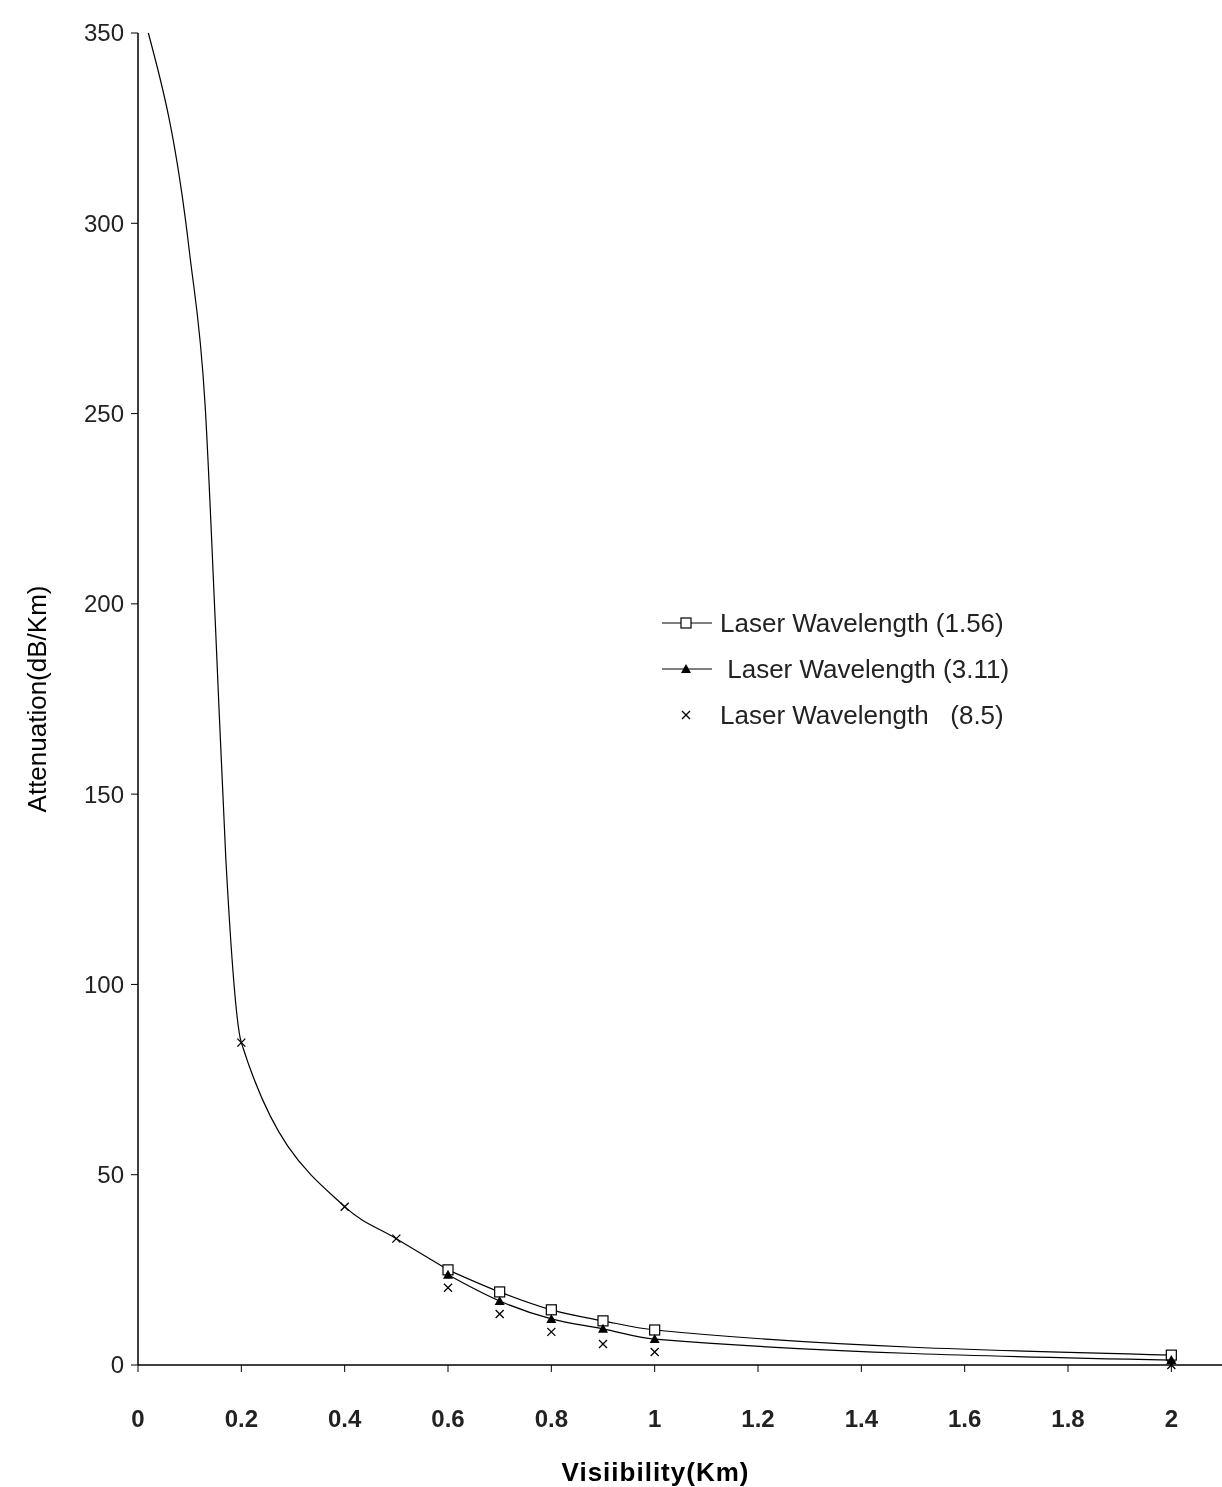  I want to click on x-tick-label: 0.4, so click(344, 1418).